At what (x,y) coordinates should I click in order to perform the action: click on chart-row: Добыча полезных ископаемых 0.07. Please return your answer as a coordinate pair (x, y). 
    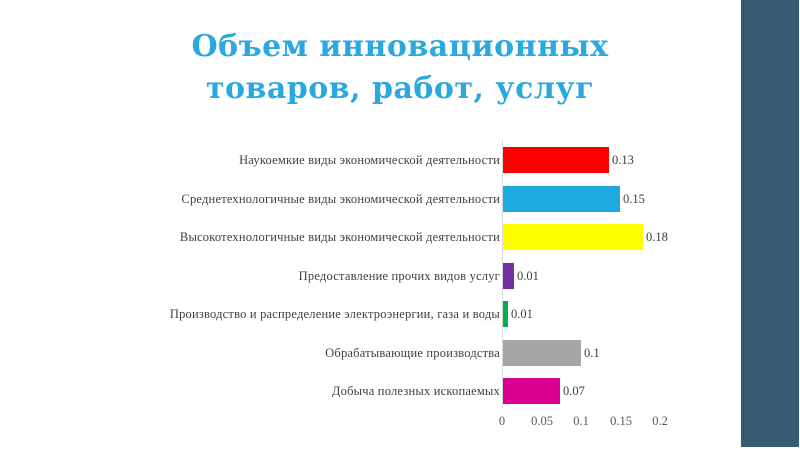
    Looking at the image, I should click on (370, 391).